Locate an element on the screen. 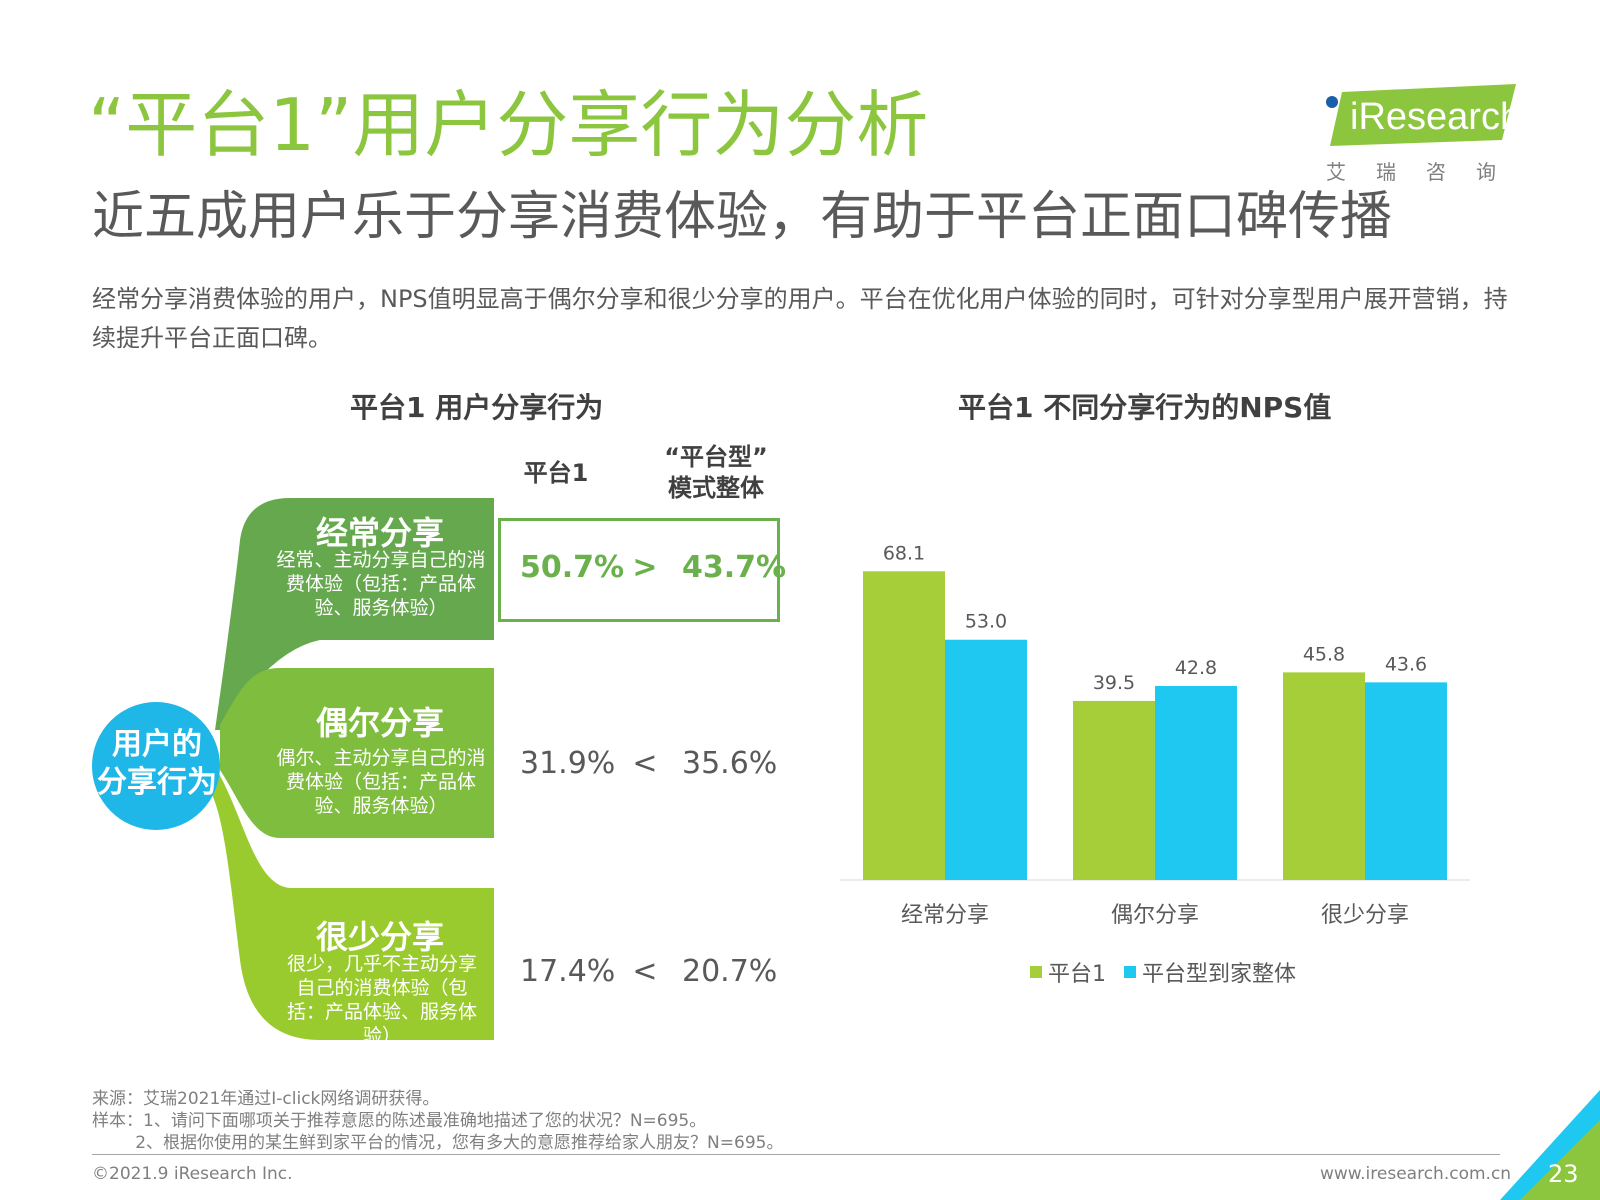 Image resolution: width=1600 pixels, height=1200 pixels. legend-swatch-overall is located at coordinates (1130, 972).